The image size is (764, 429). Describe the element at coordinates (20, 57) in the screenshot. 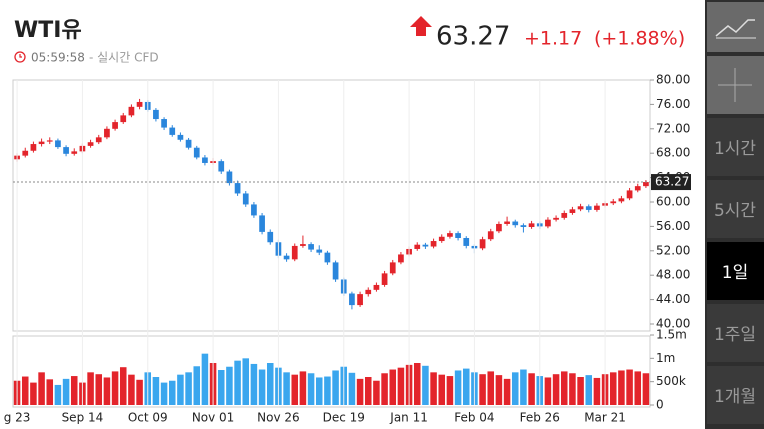

I see `clock-icon` at that location.